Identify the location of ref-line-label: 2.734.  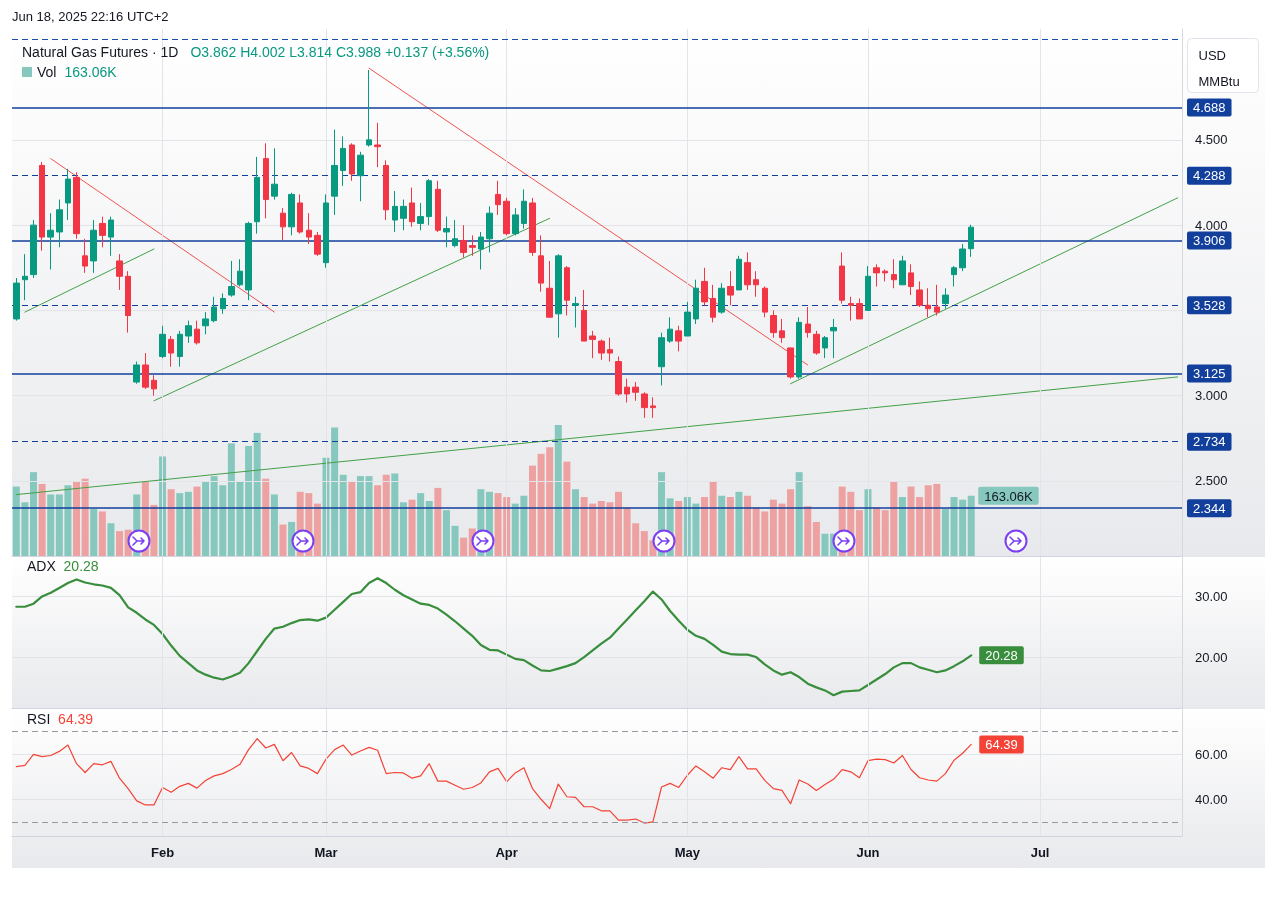
(1209, 442).